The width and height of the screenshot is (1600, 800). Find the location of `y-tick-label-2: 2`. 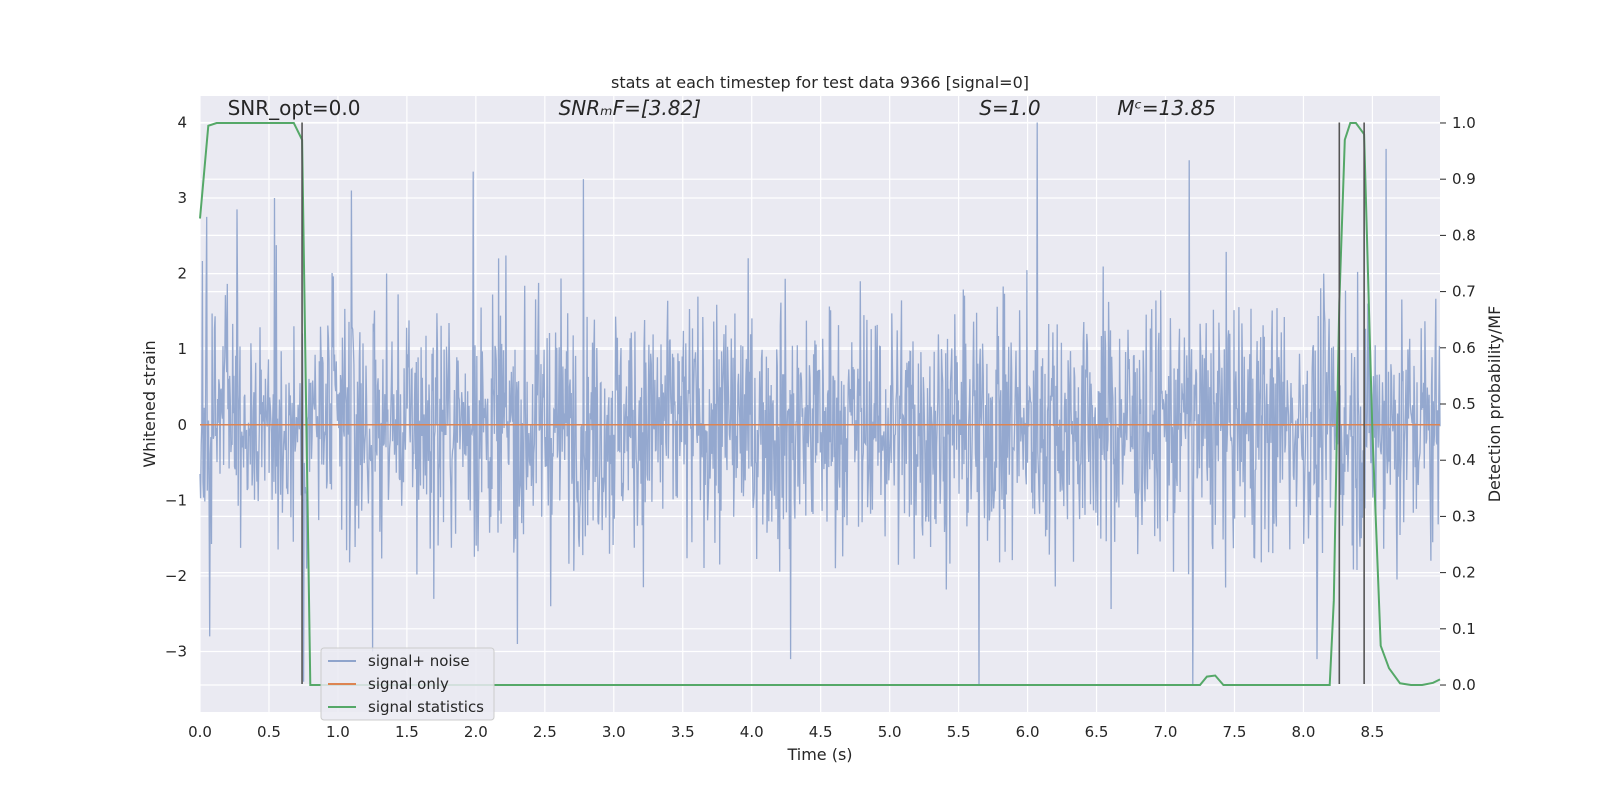

y-tick-label-2: 2 is located at coordinates (182, 274).